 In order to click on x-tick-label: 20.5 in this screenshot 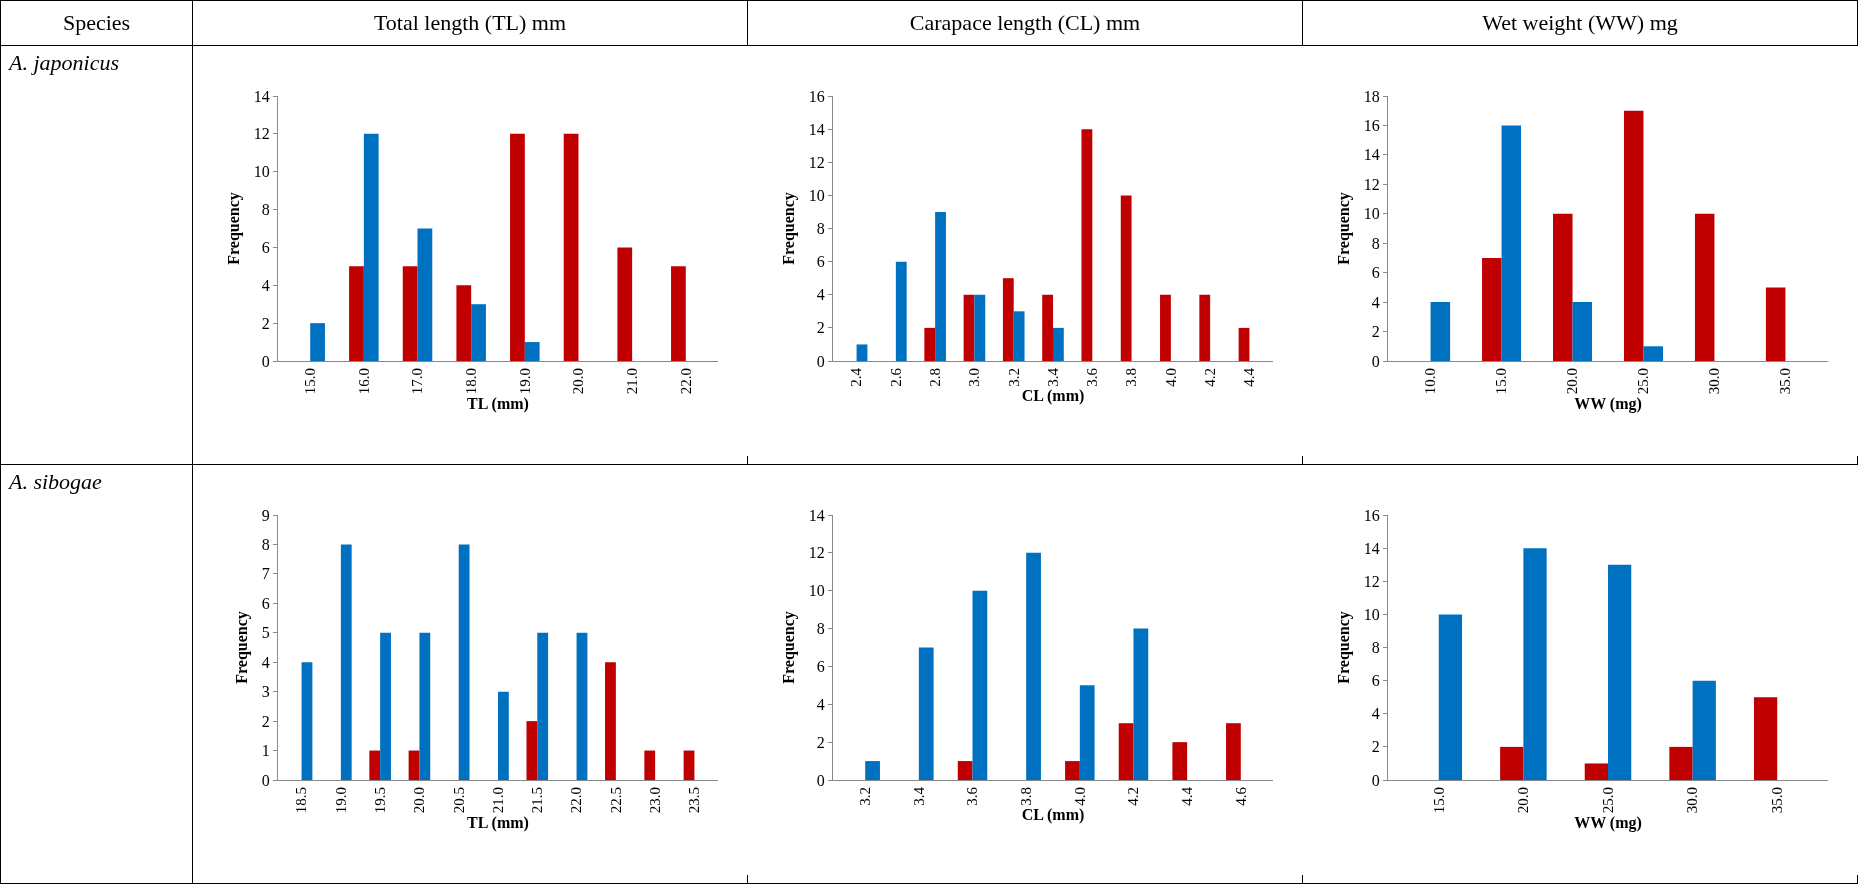, I will do `click(458, 800)`.